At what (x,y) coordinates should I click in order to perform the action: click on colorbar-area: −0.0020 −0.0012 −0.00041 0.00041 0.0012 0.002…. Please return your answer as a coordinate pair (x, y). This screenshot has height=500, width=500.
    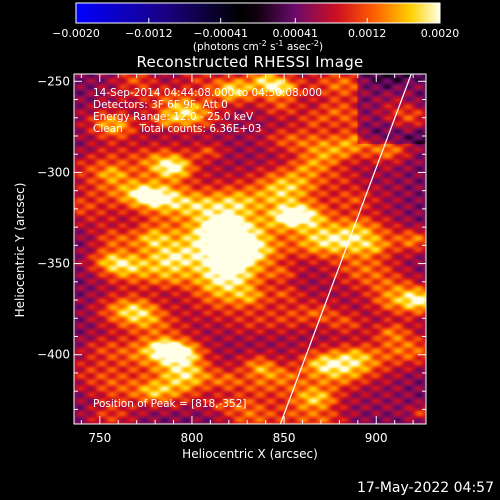
    Looking at the image, I should click on (255, 27).